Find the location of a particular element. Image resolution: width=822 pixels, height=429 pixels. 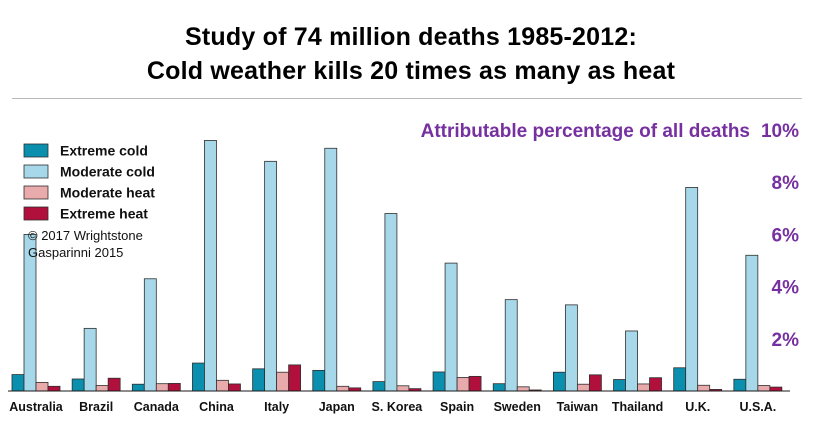

legend-swatch-extreme-heat is located at coordinates (36, 213).